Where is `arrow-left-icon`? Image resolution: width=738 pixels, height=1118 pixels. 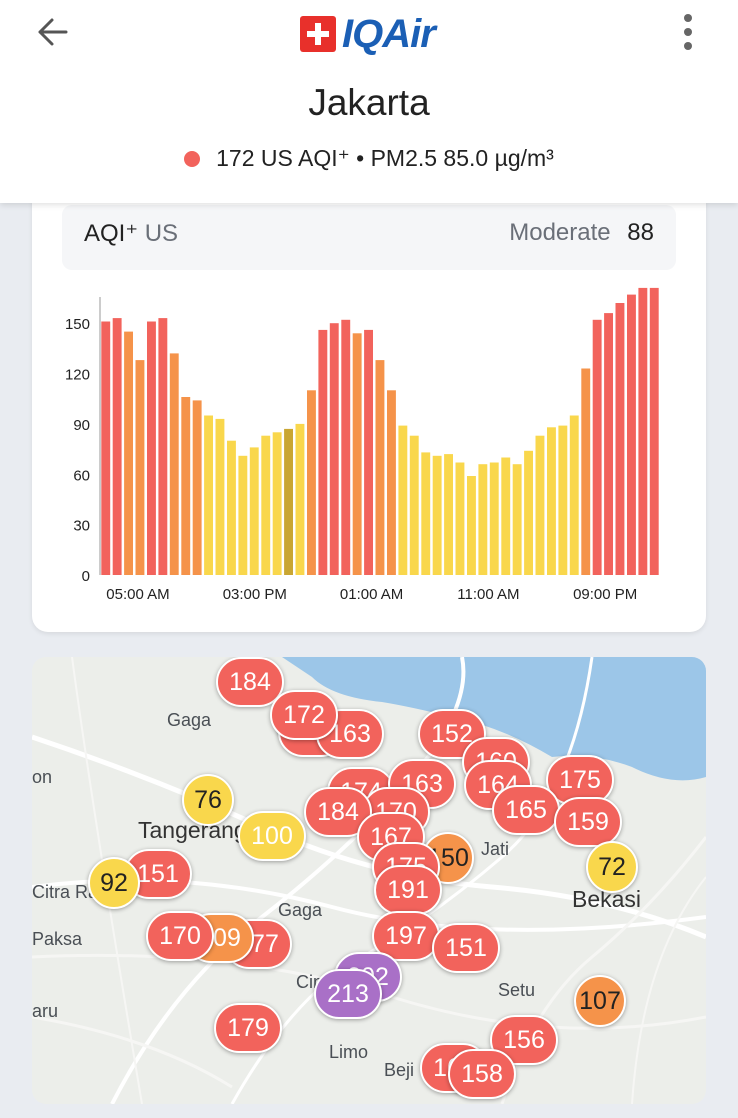
arrow-left-icon is located at coordinates (54, 32).